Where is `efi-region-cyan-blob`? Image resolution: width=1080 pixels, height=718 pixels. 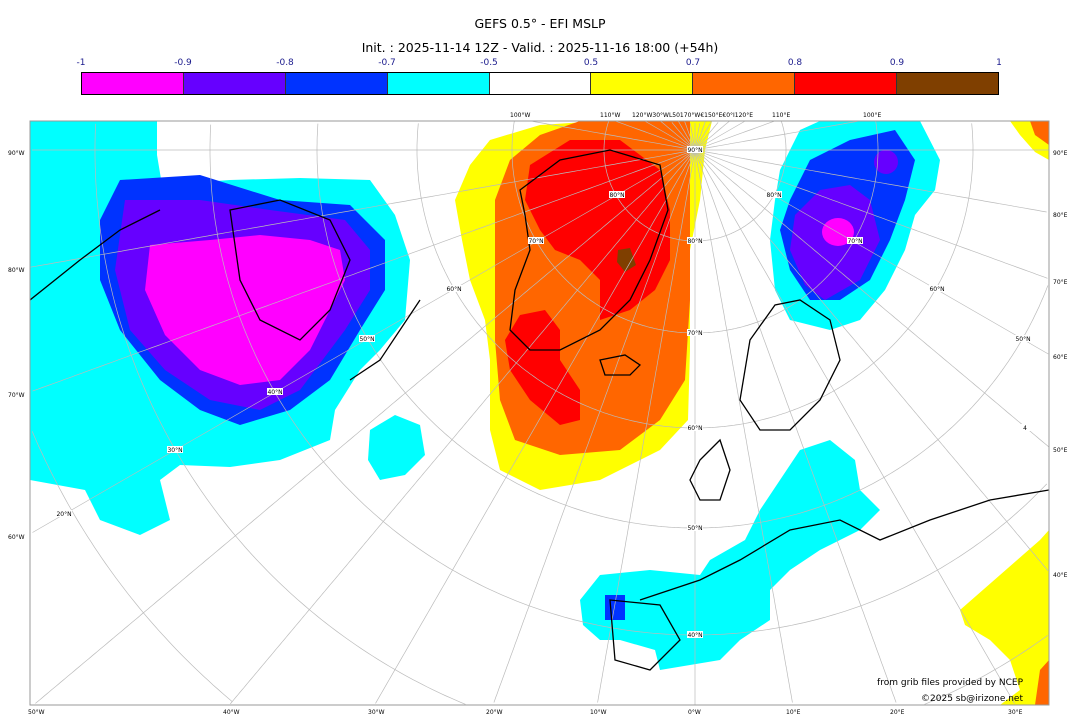 efi-region-cyan-blob is located at coordinates (396, 447).